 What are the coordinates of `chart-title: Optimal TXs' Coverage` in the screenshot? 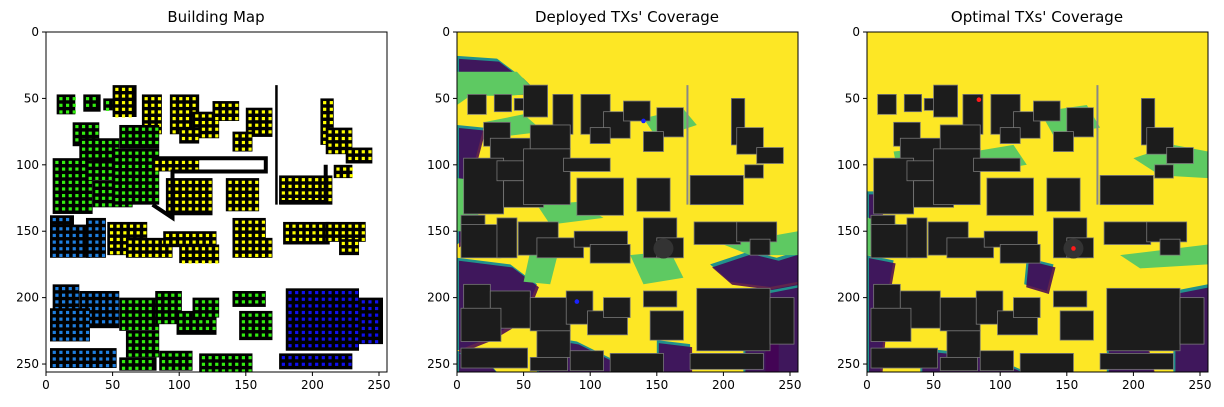 It's located at (1037, 17).